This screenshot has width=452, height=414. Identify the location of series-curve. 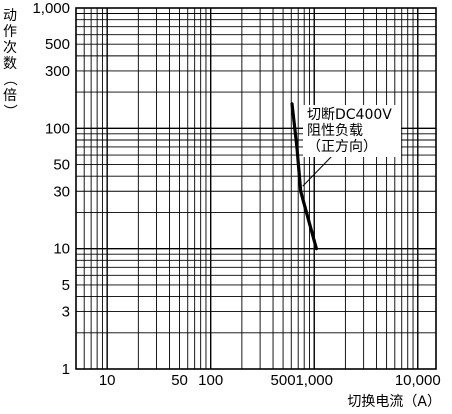
(304, 176).